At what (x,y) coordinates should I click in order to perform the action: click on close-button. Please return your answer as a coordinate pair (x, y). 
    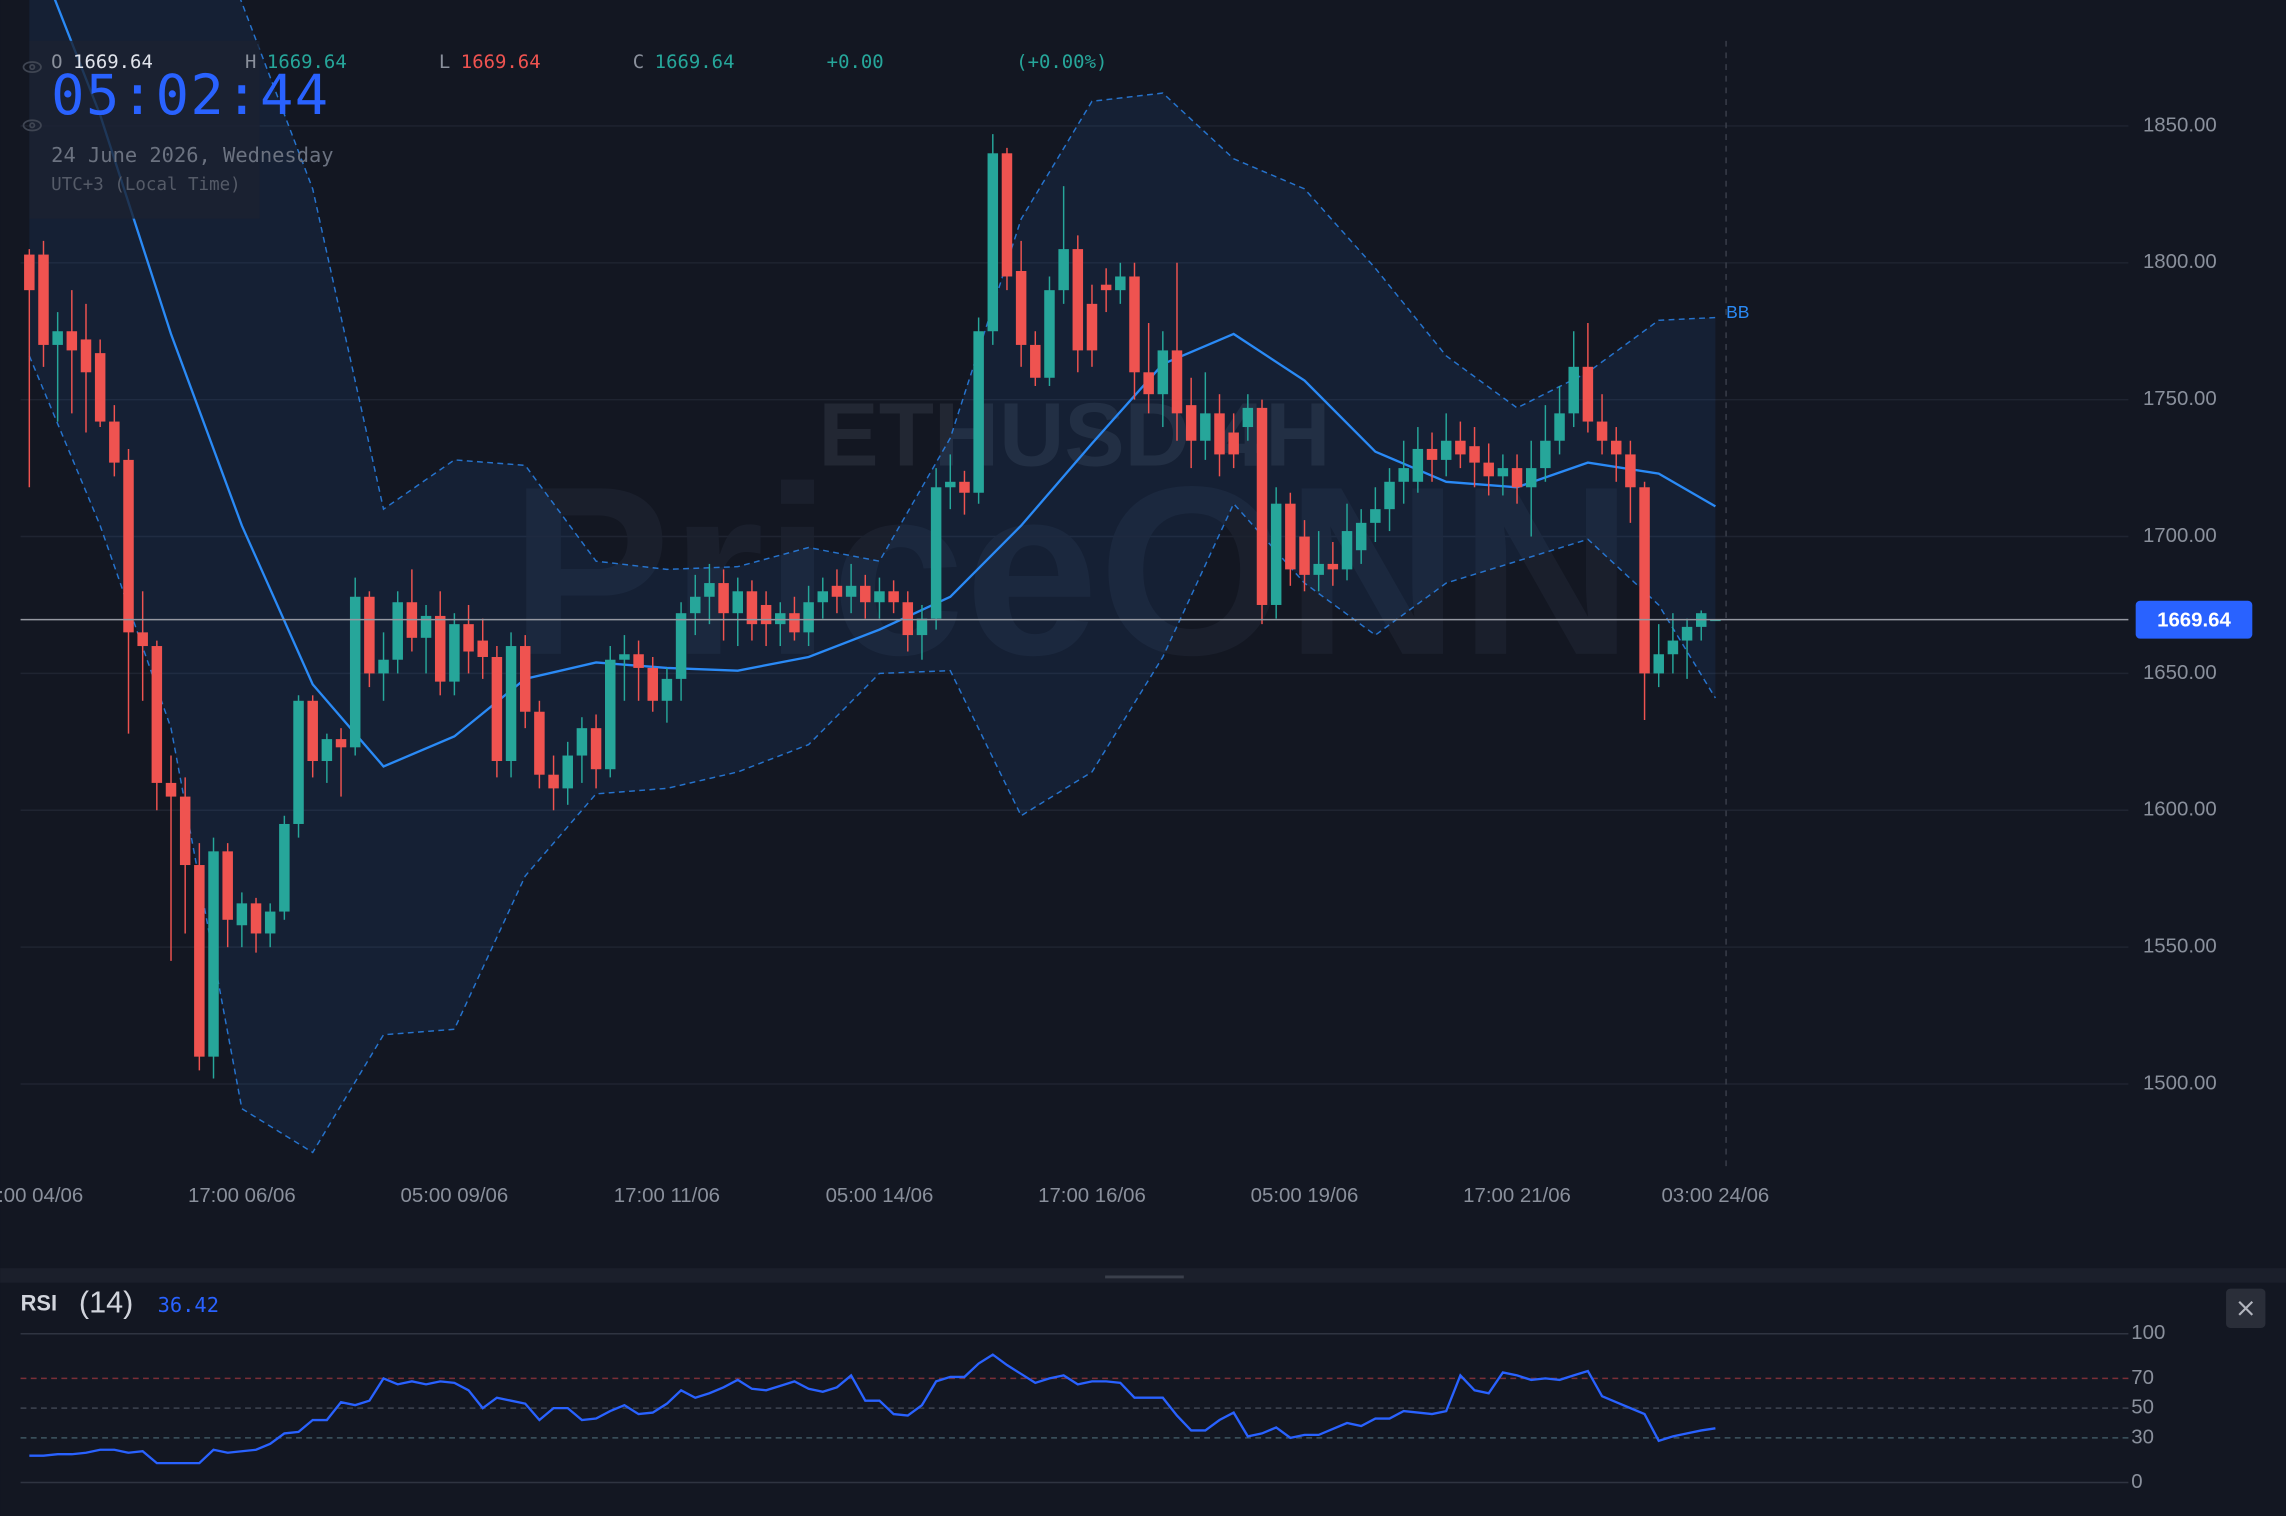
    Looking at the image, I should click on (2246, 1308).